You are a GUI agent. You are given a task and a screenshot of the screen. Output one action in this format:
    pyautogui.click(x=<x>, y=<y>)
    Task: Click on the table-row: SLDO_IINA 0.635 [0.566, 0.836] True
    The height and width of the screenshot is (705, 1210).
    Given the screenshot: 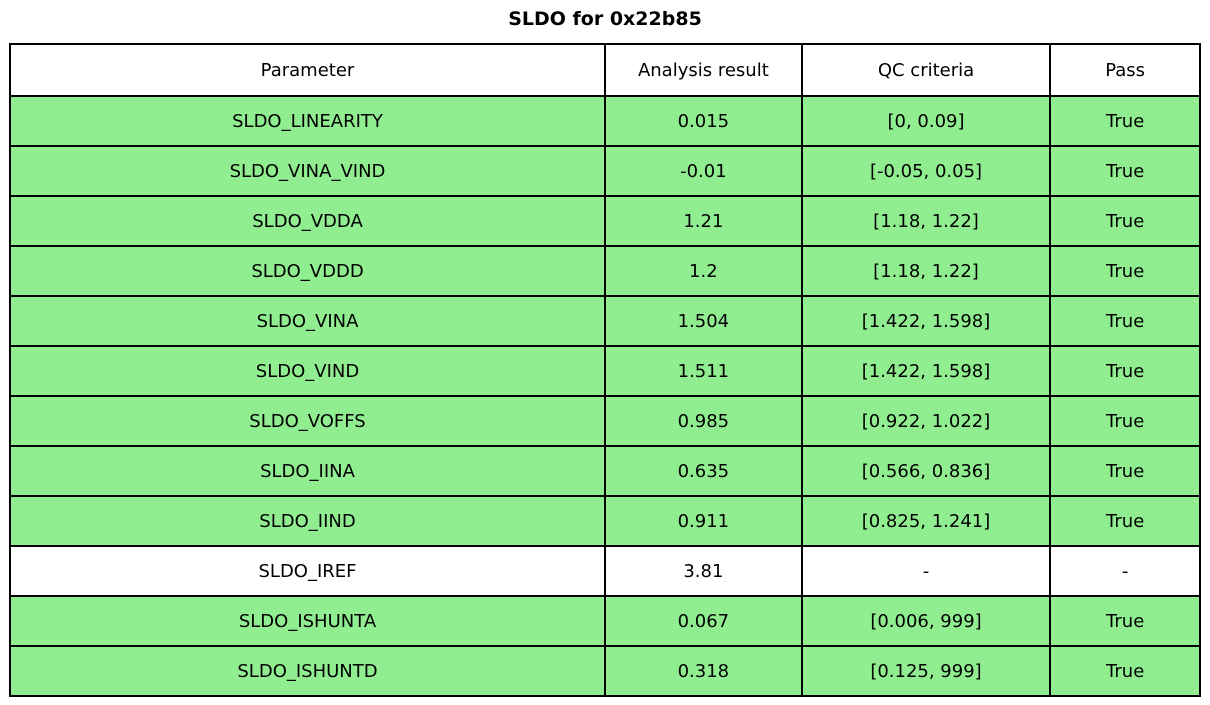 What is the action you would take?
    pyautogui.click(x=604, y=471)
    